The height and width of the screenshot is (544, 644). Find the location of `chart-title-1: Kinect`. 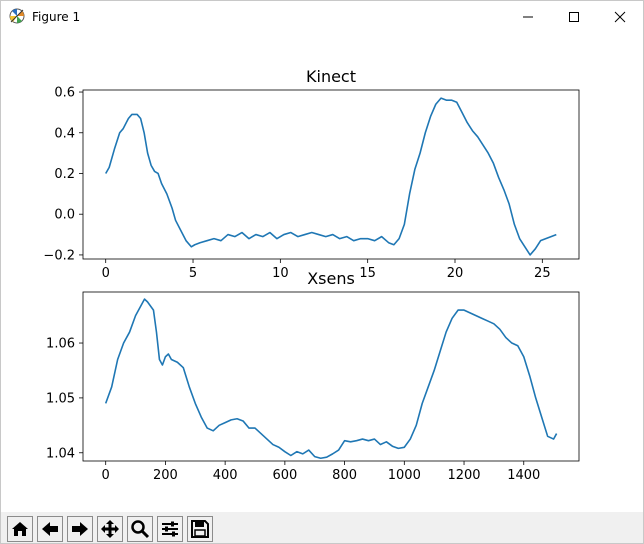

chart-title-1: Kinect is located at coordinates (331, 76).